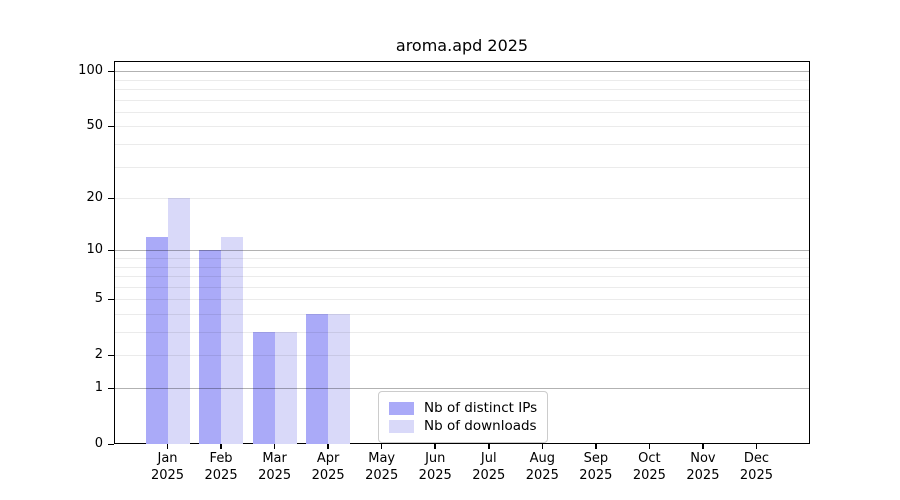 Image resolution: width=900 pixels, height=500 pixels. I want to click on bar-downloads-jan, so click(178, 321).